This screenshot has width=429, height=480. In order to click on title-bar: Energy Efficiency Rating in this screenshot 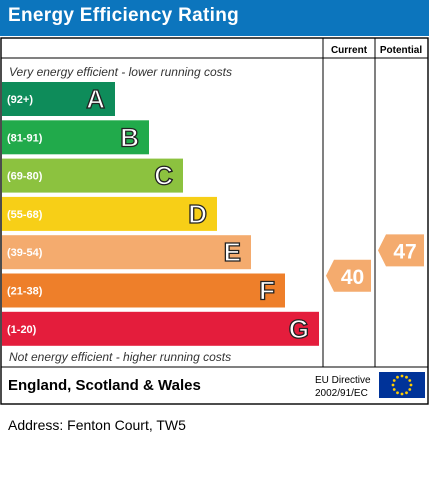, I will do `click(214, 18)`.